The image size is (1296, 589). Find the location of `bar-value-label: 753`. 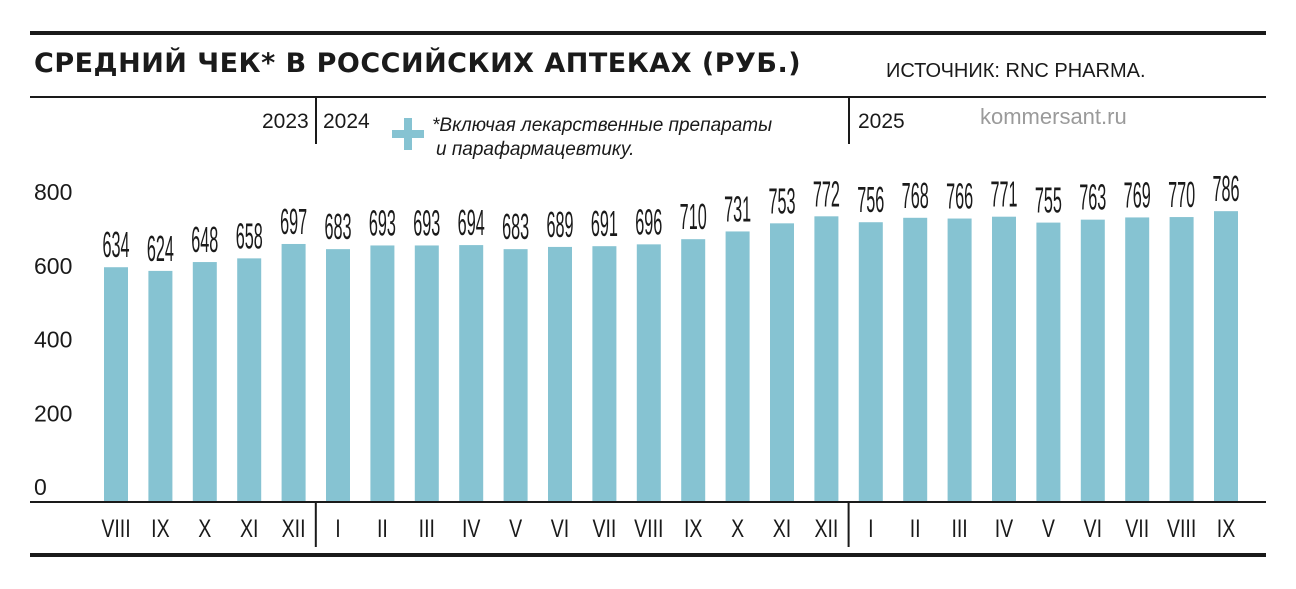

bar-value-label: 753 is located at coordinates (781, 200).